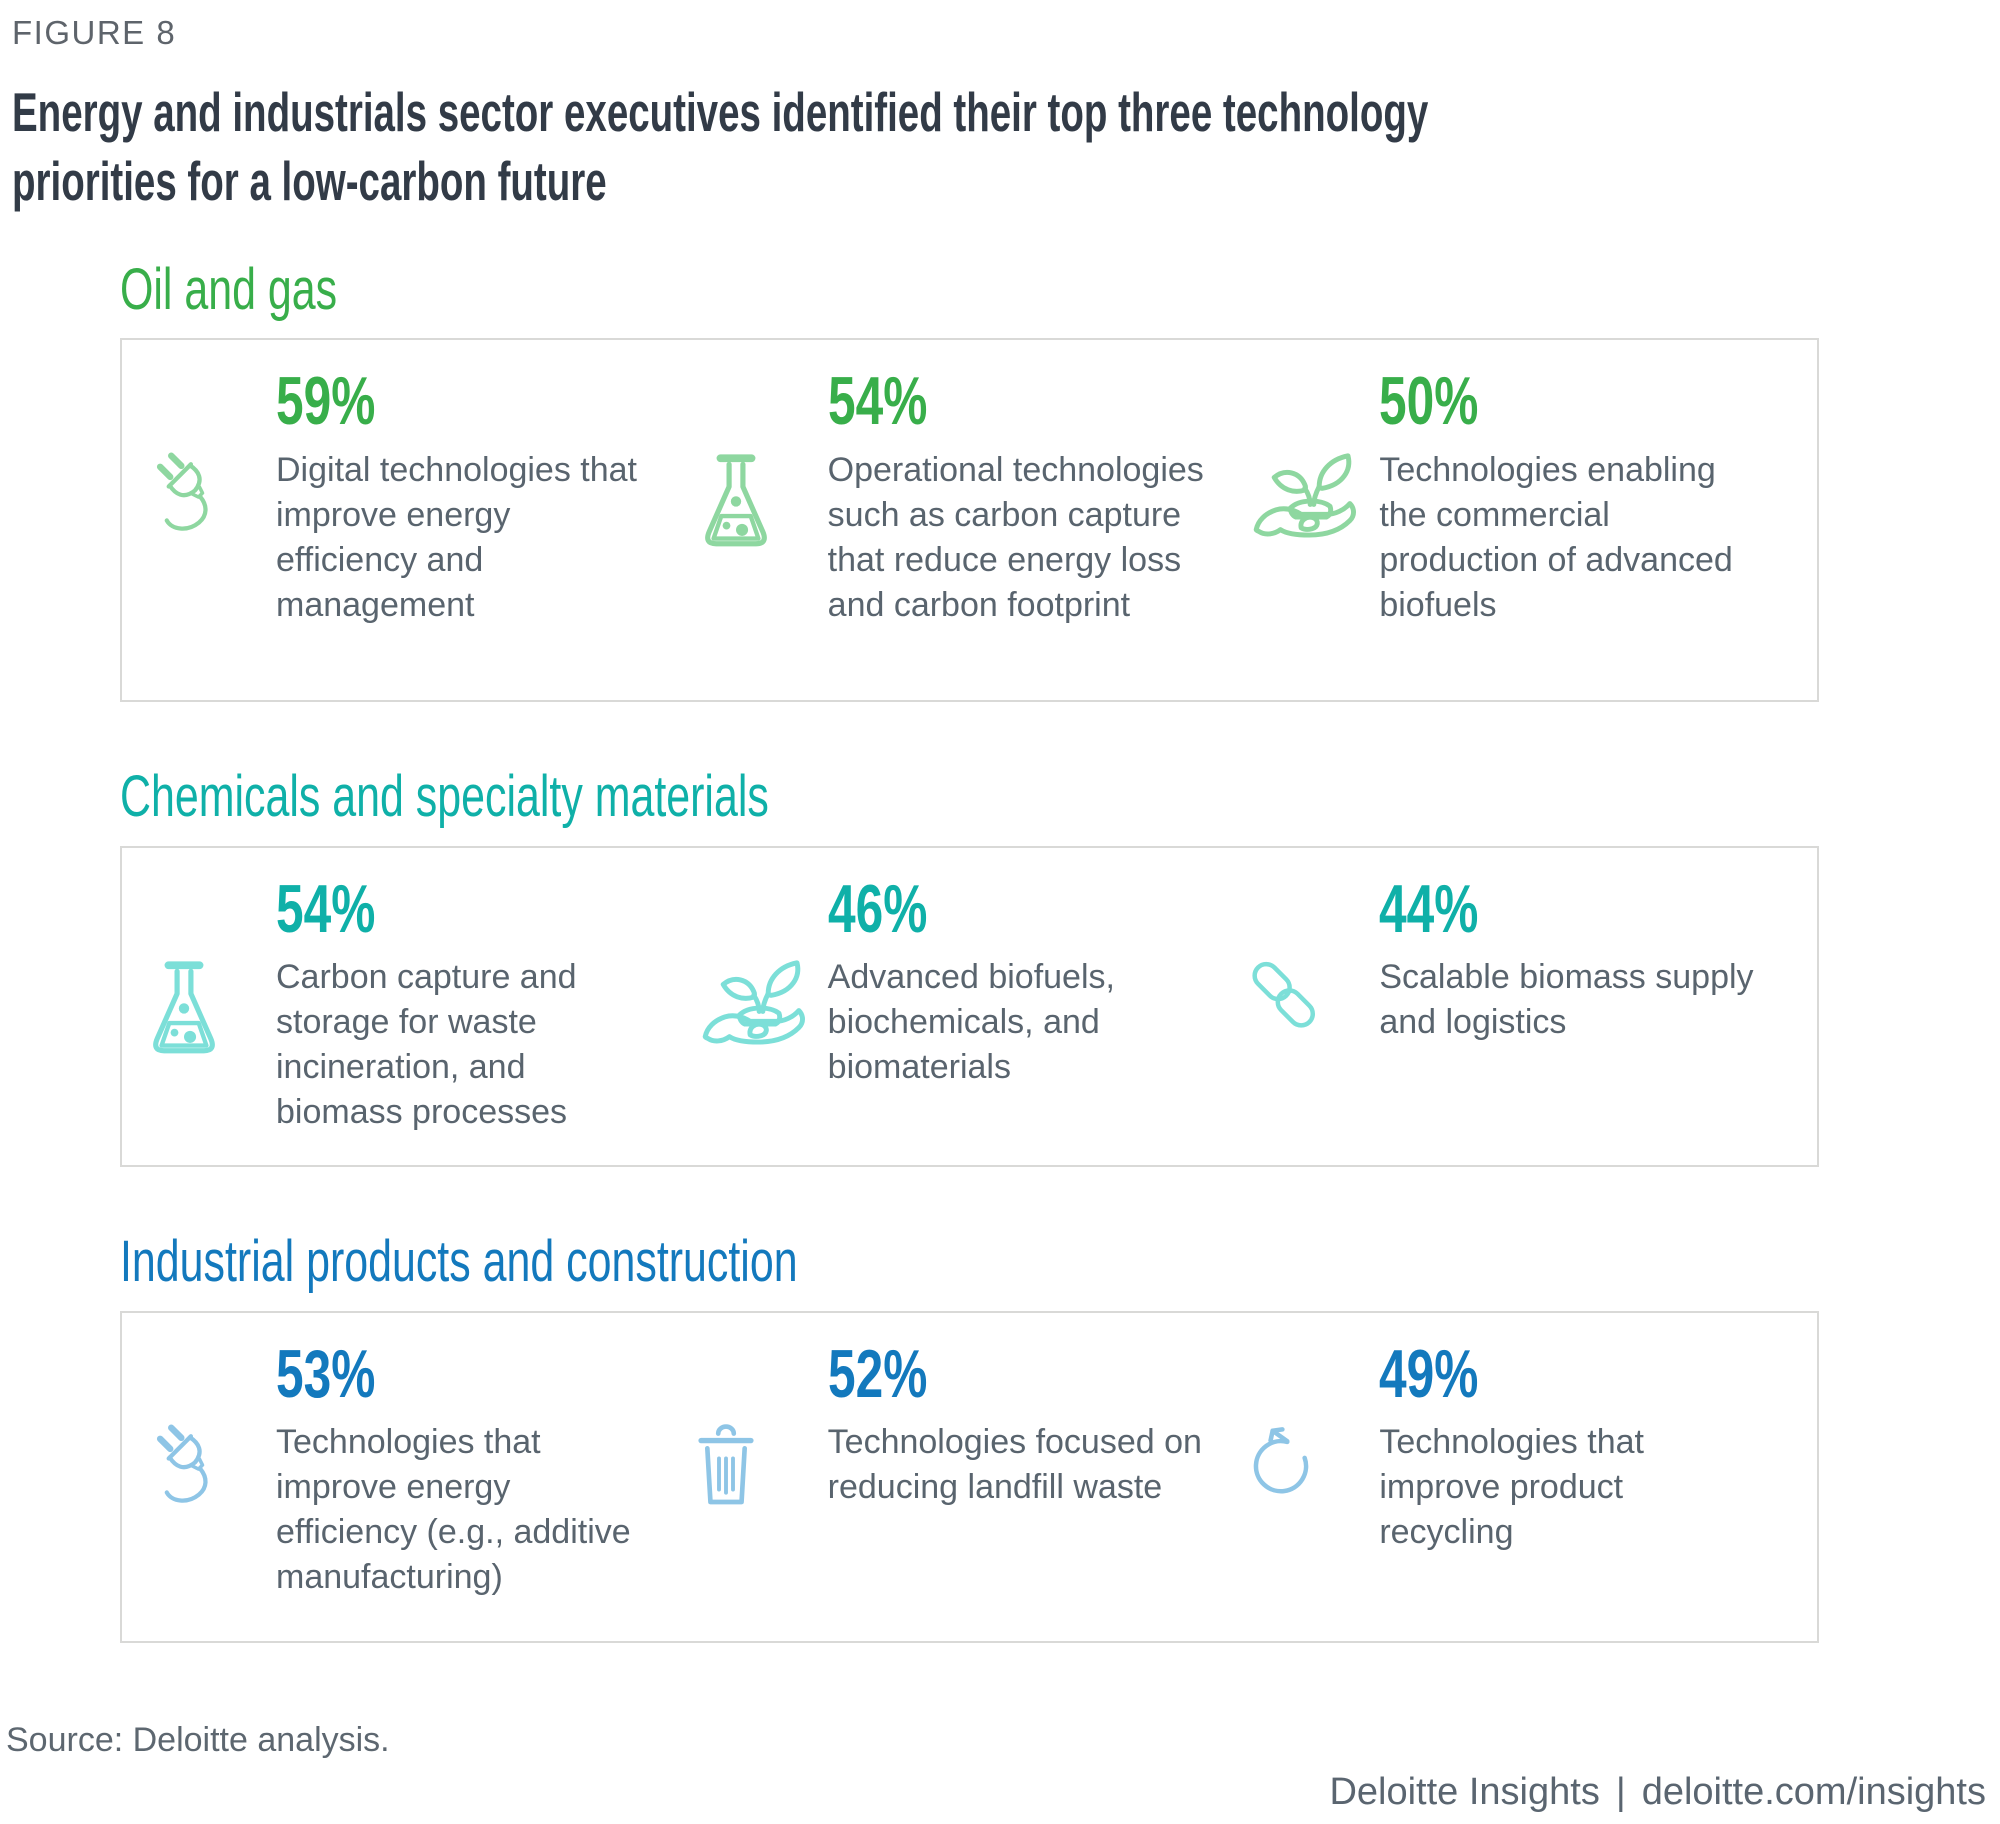  What do you see at coordinates (1429, 908) in the screenshot?
I see `stat-value: 44%` at bounding box center [1429, 908].